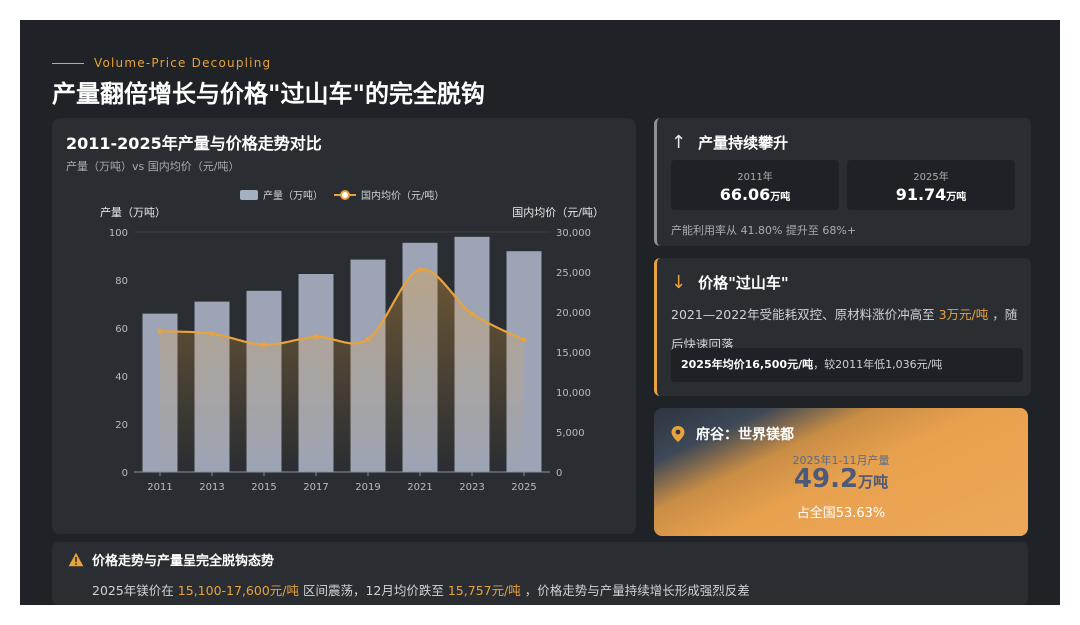 Image resolution: width=1080 pixels, height=625 pixels. Describe the element at coordinates (524, 340) in the screenshot. I see `price-point-2025` at that location.